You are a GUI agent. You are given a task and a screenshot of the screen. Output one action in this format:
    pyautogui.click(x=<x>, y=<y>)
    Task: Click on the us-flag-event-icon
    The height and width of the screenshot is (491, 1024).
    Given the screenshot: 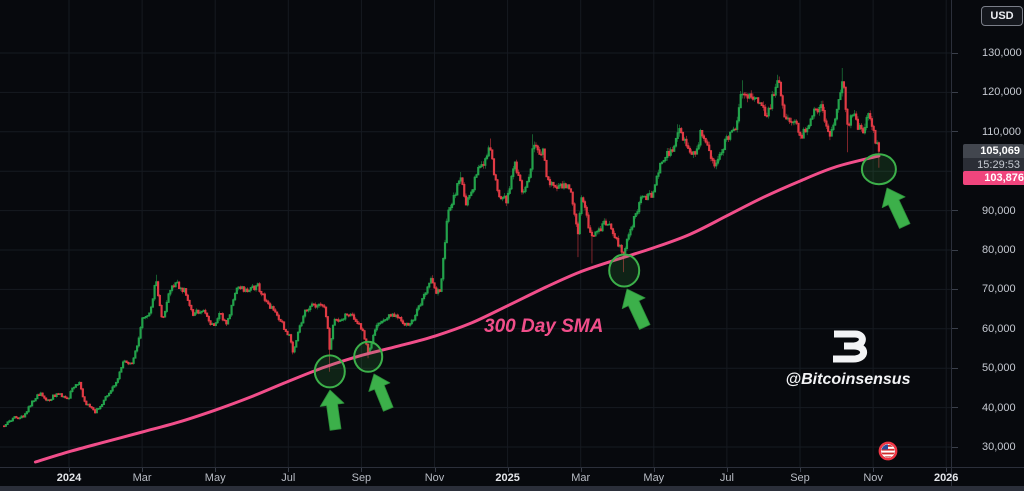 What is the action you would take?
    pyautogui.click(x=888, y=451)
    